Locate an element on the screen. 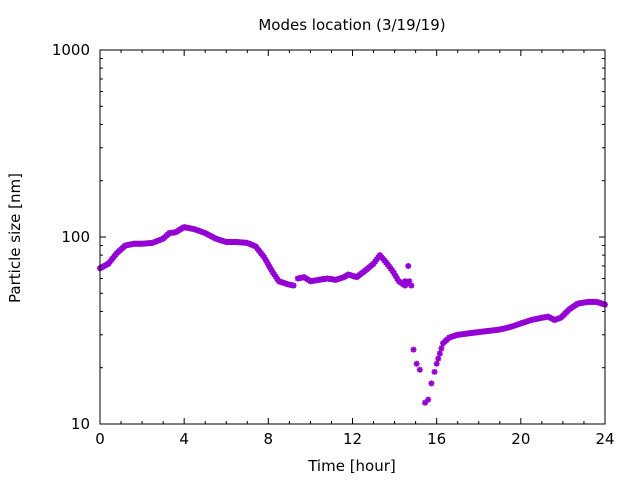 The image size is (640, 480). x-tick-label: 0 is located at coordinates (100, 439).